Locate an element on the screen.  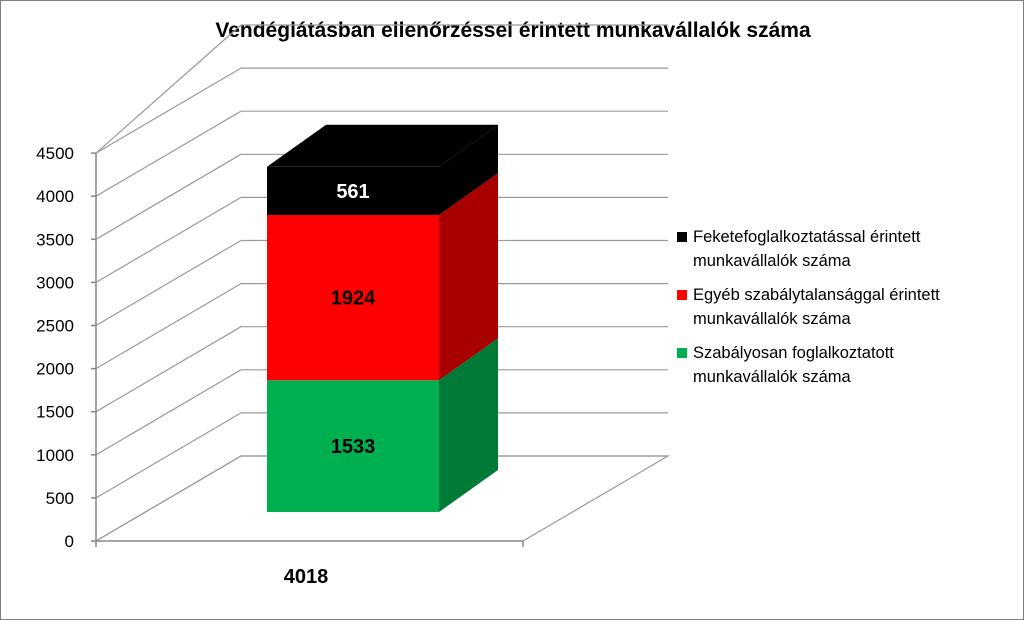
data-label: 561 is located at coordinates (352, 192).